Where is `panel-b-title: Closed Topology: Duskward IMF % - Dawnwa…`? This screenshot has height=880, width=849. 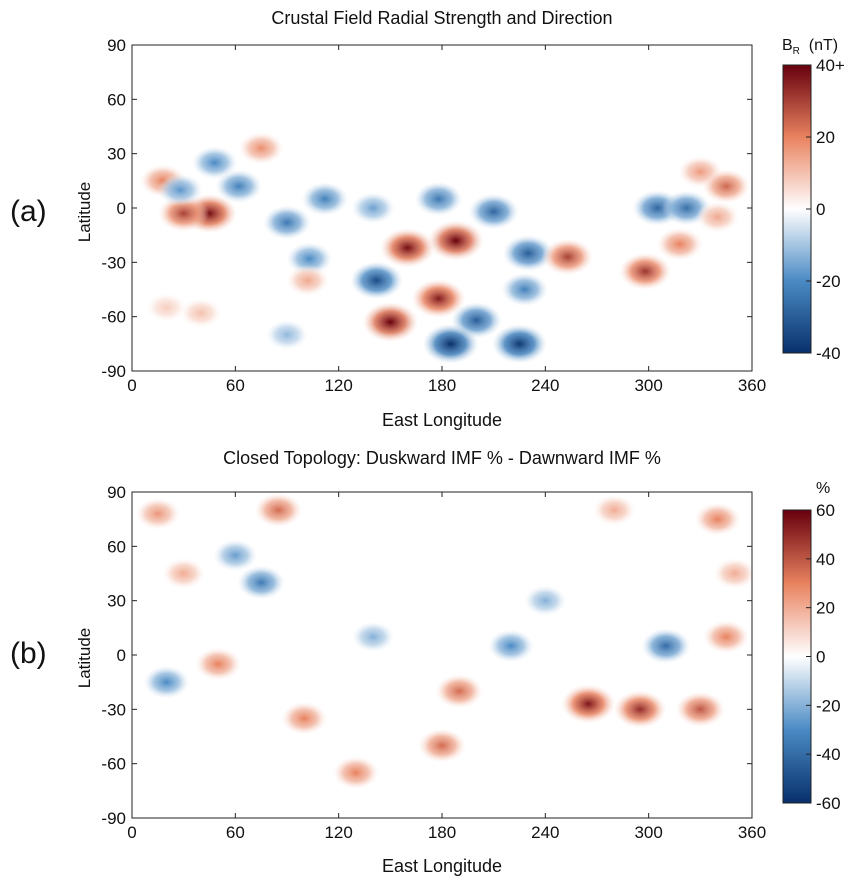
panel-b-title: Closed Topology: Duskward IMF % - Dawnwa… is located at coordinates (442, 458).